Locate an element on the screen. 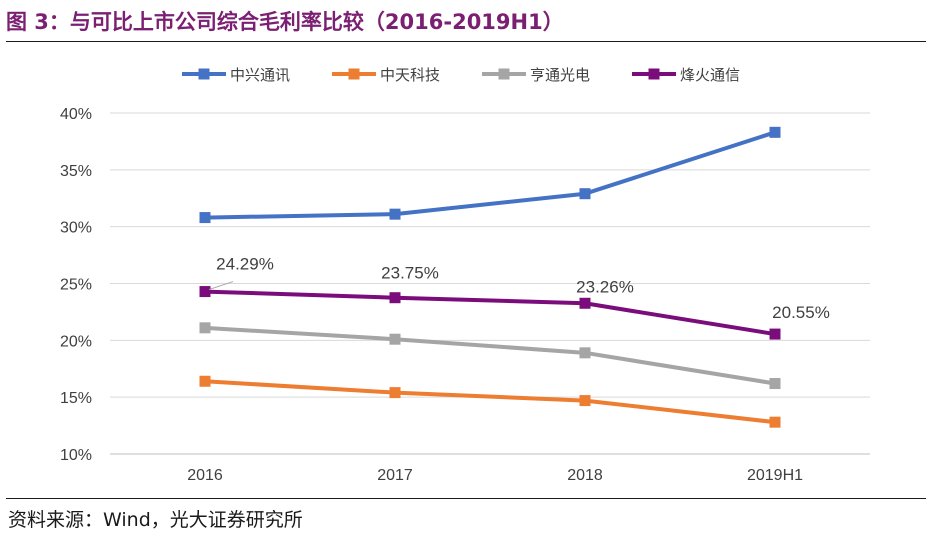 Image resolution: width=932 pixels, height=534 pixels. legend-item-1: 中兴通讯 is located at coordinates (236, 75).